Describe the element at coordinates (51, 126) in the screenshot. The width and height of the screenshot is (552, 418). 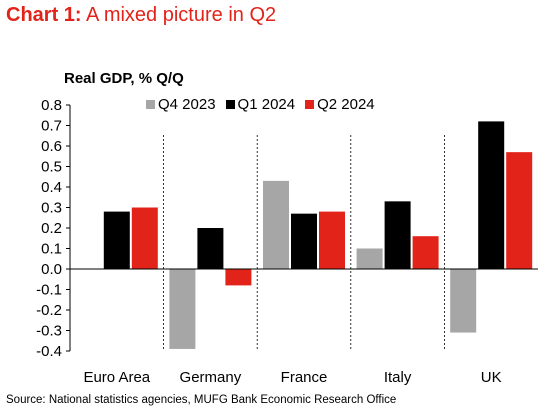
I see `y-tick-label: 0.7` at that location.